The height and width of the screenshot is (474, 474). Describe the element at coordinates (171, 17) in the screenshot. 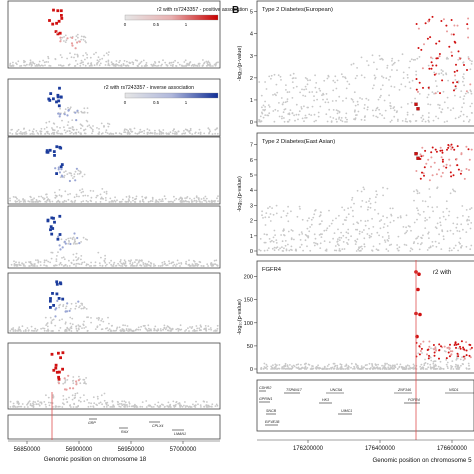

I see `legend-positive-colorbar` at that location.